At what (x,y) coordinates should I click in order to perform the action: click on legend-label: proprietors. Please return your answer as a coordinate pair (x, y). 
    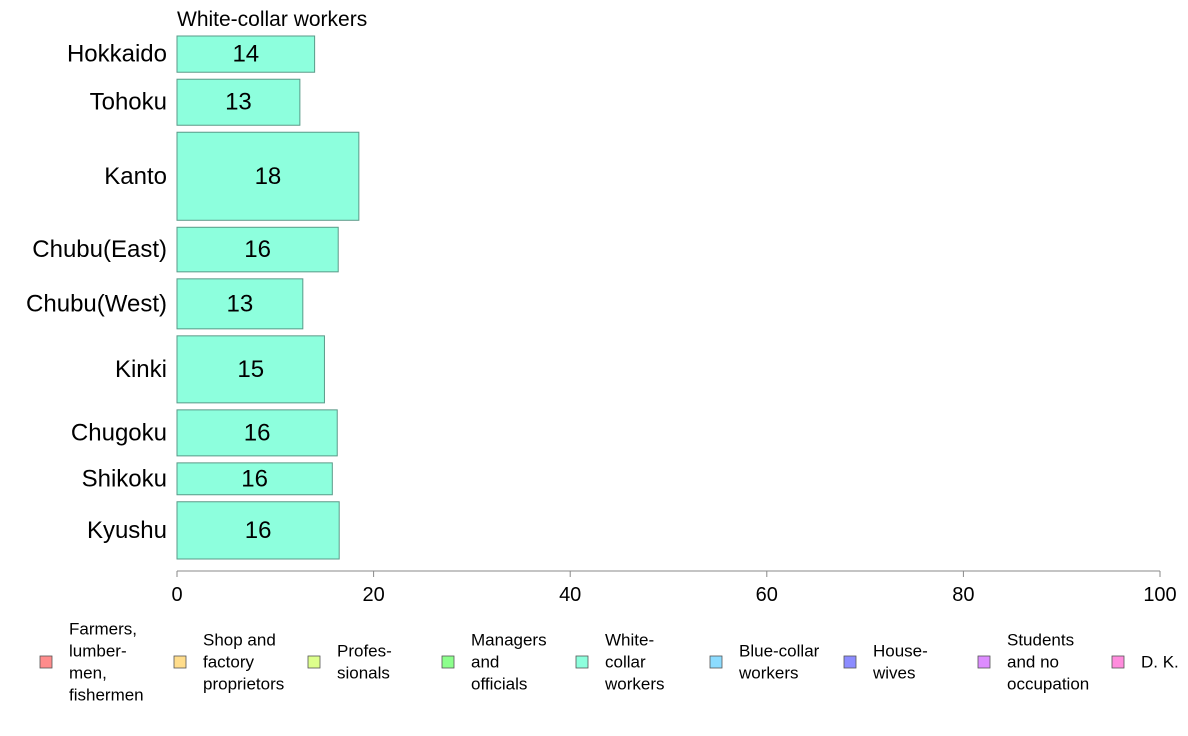
    Looking at the image, I should click on (243, 684).